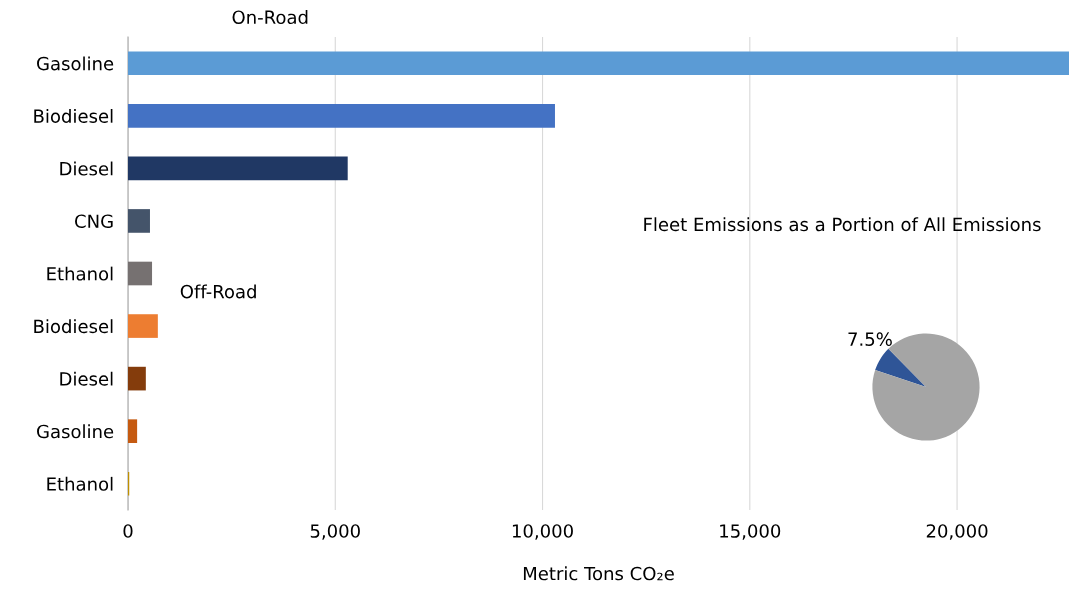  I want to click on x-tick-label: 10,000, so click(542, 532).